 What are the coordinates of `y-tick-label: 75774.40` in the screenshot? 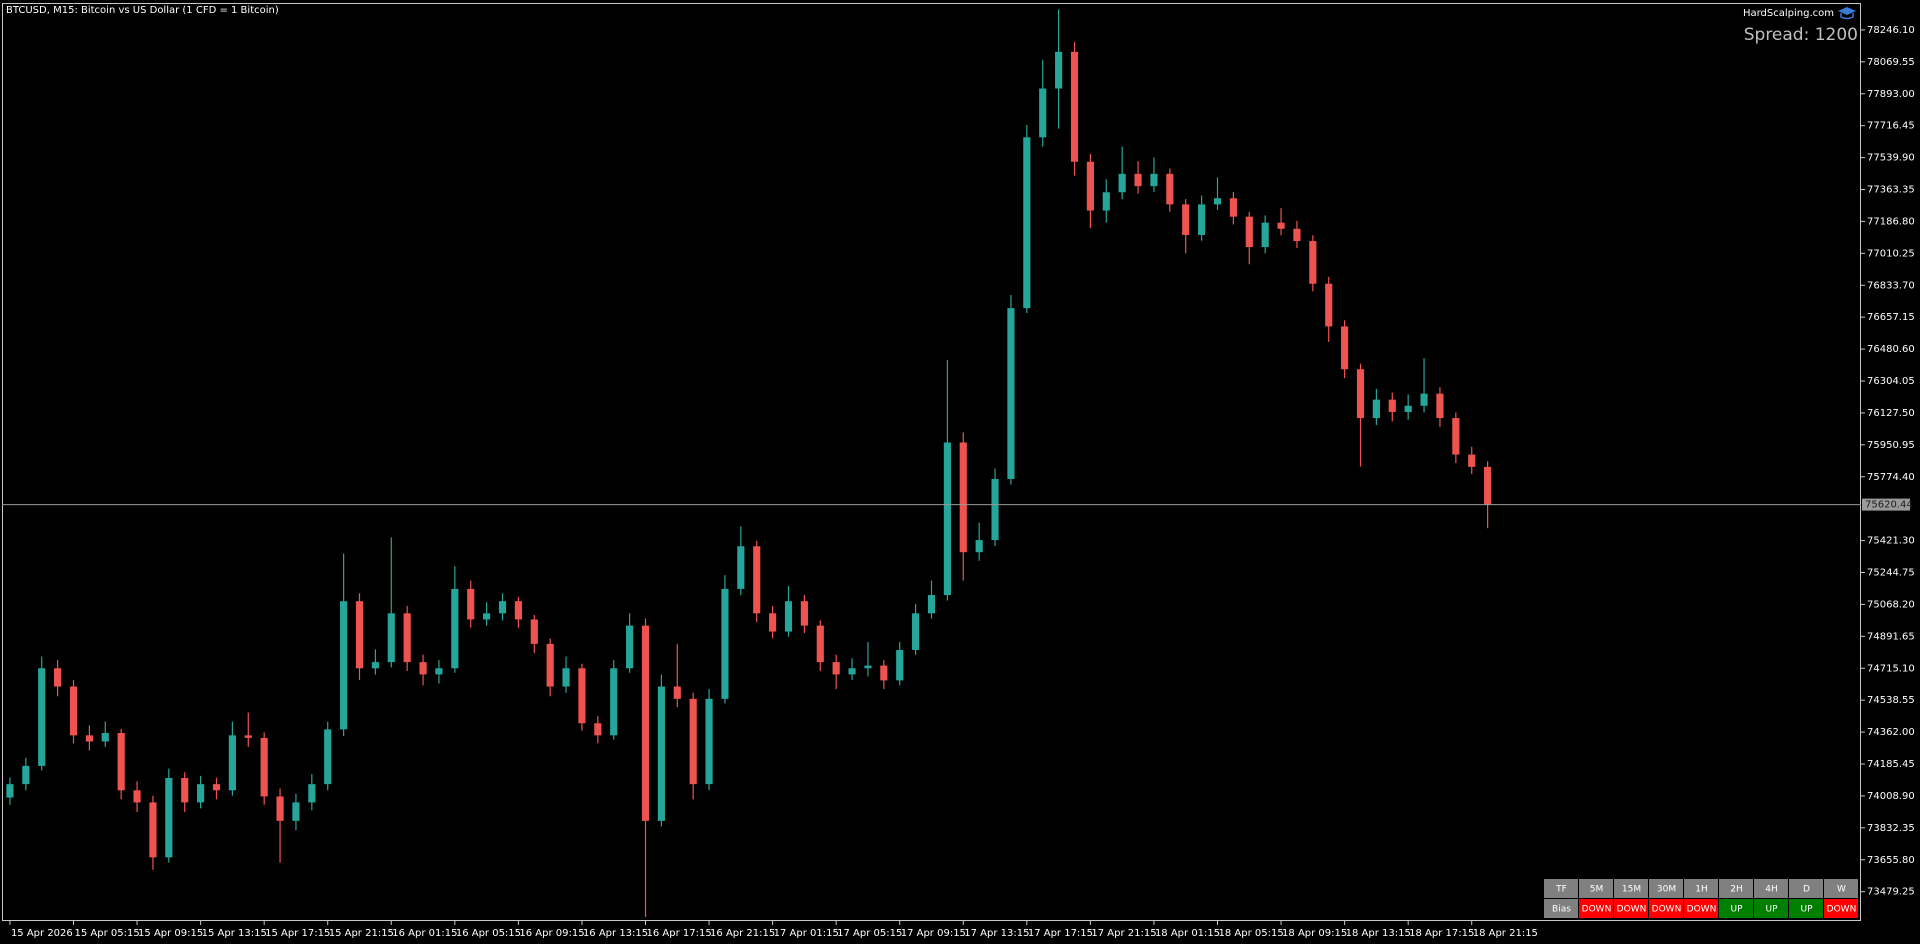 It's located at (1891, 477).